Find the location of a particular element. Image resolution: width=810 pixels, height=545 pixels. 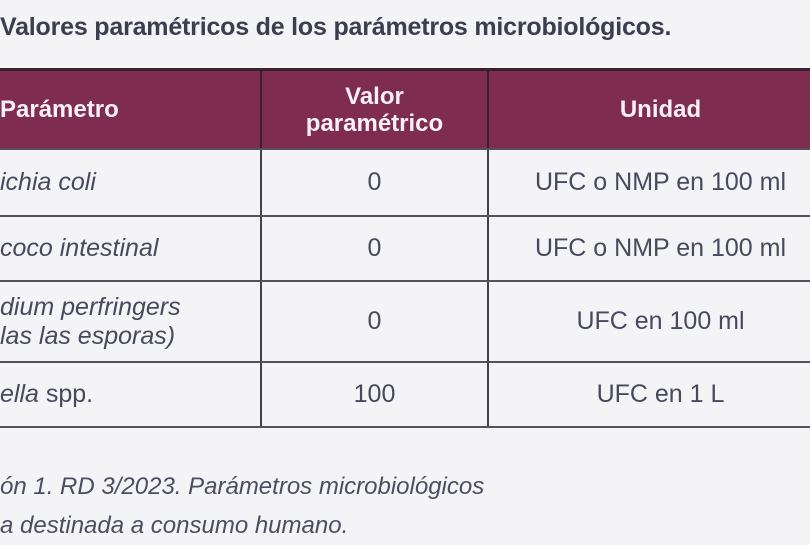

caption-line2: a destinada a consumo humano. is located at coordinates (174, 525).